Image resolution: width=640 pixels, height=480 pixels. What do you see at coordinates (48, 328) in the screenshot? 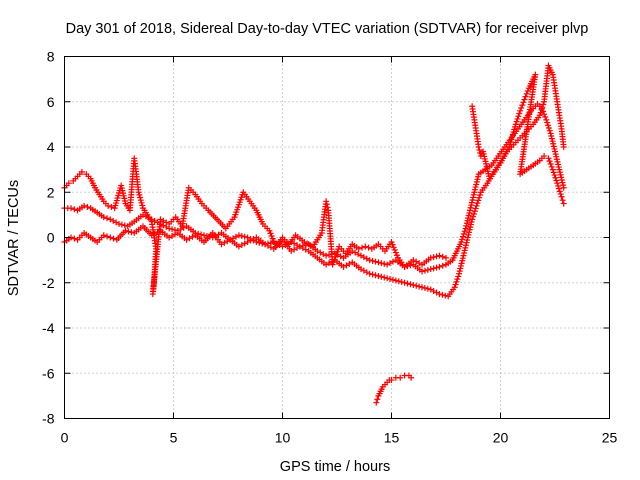
I see `y-tick-label: -4` at bounding box center [48, 328].